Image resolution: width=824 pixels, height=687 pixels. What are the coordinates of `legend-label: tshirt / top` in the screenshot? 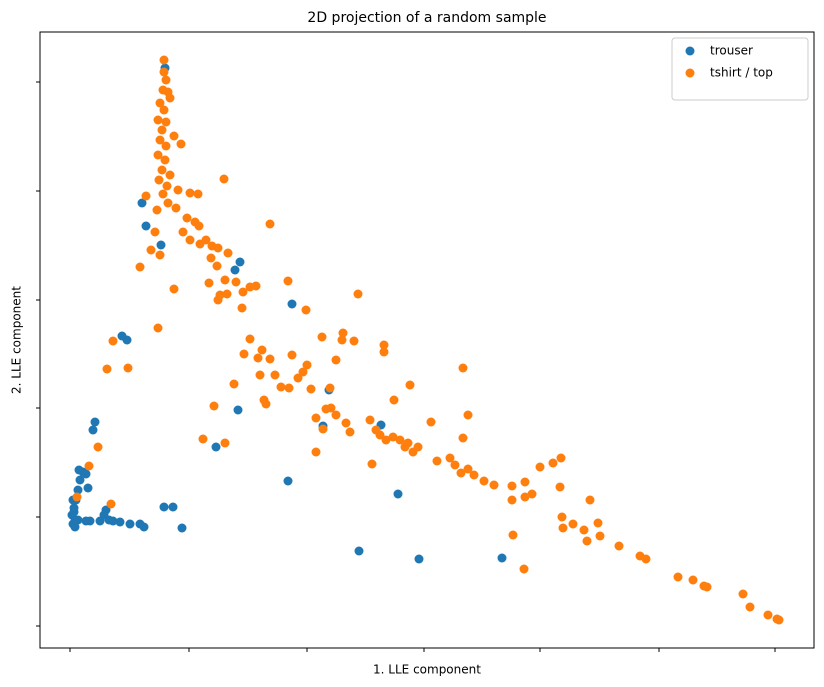 It's located at (741, 73).